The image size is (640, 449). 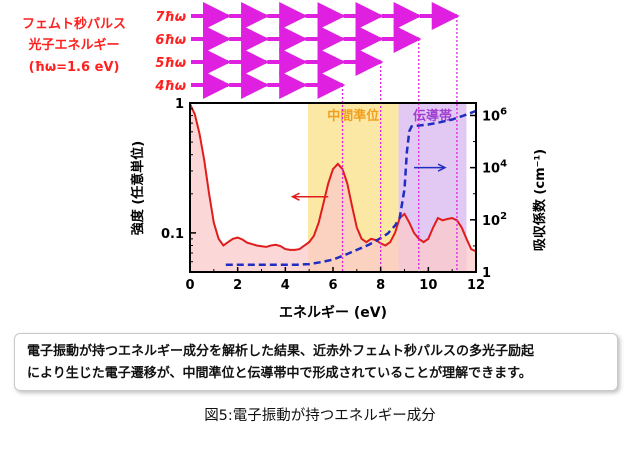 What do you see at coordinates (170, 63) in the screenshot?
I see `photon-row-label-2: 5ħω` at bounding box center [170, 63].